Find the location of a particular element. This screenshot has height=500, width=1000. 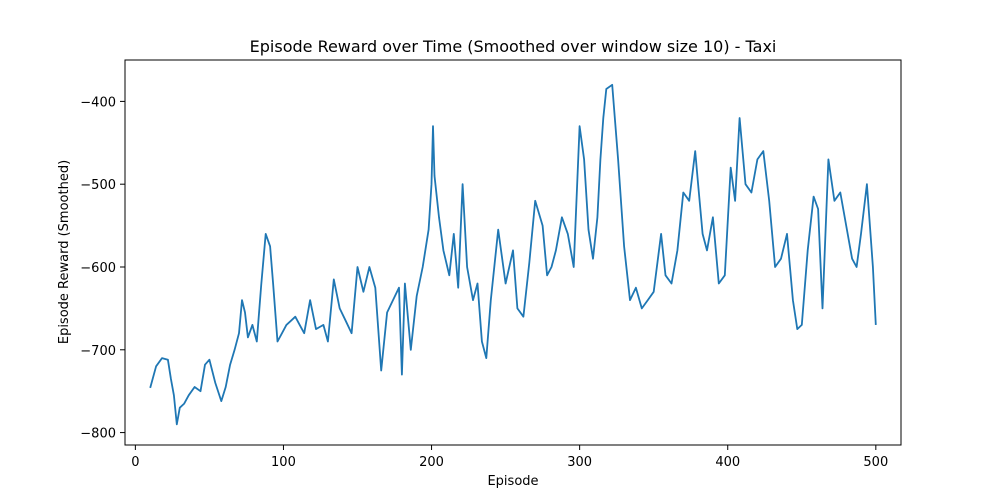

x-tick-label: 300 is located at coordinates (579, 462).